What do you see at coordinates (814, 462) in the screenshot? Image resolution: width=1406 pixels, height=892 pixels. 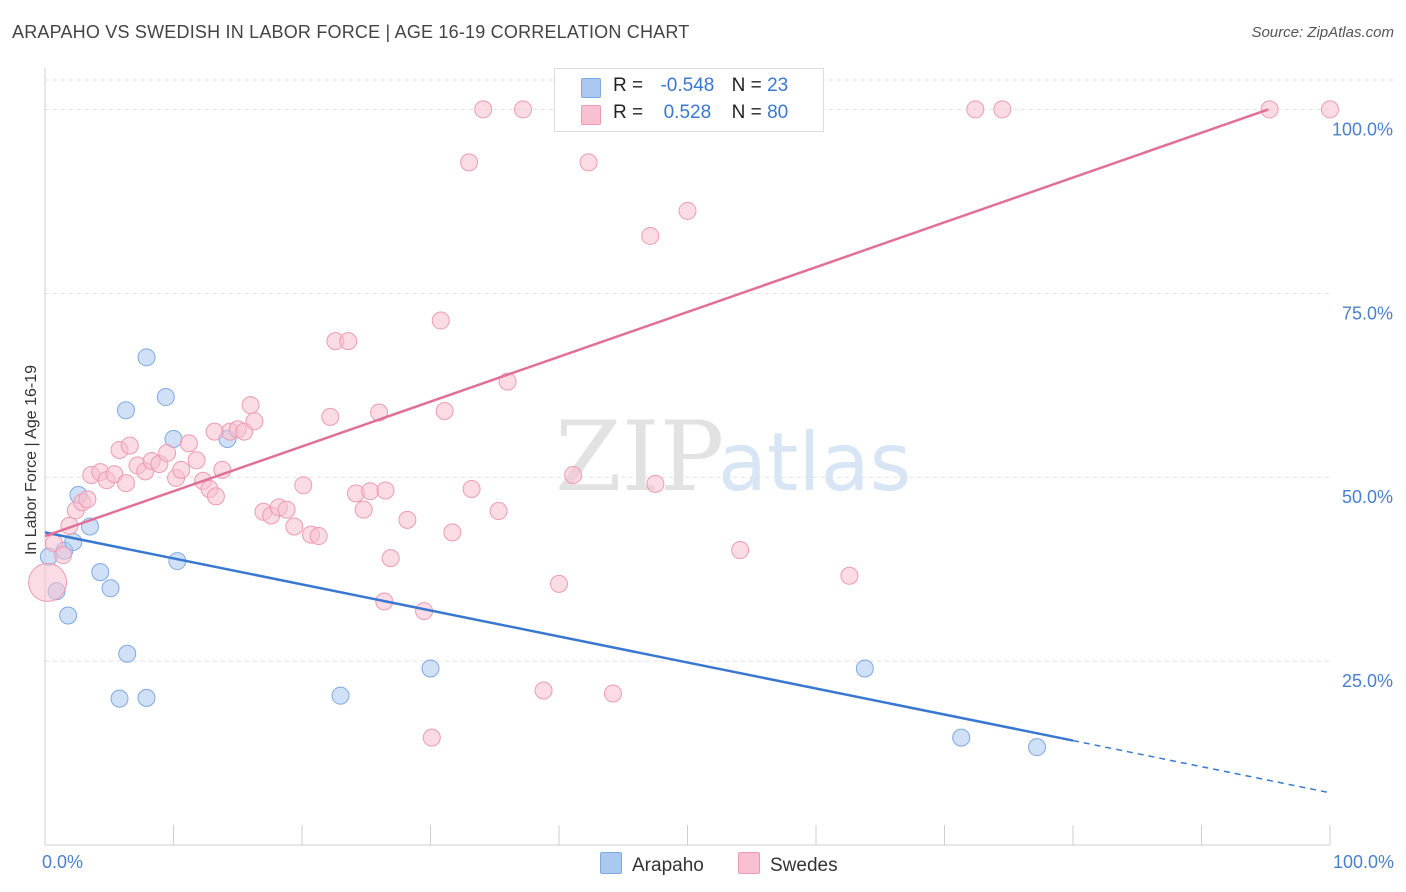 I see `watermark-atlas: atlas` at bounding box center [814, 462].